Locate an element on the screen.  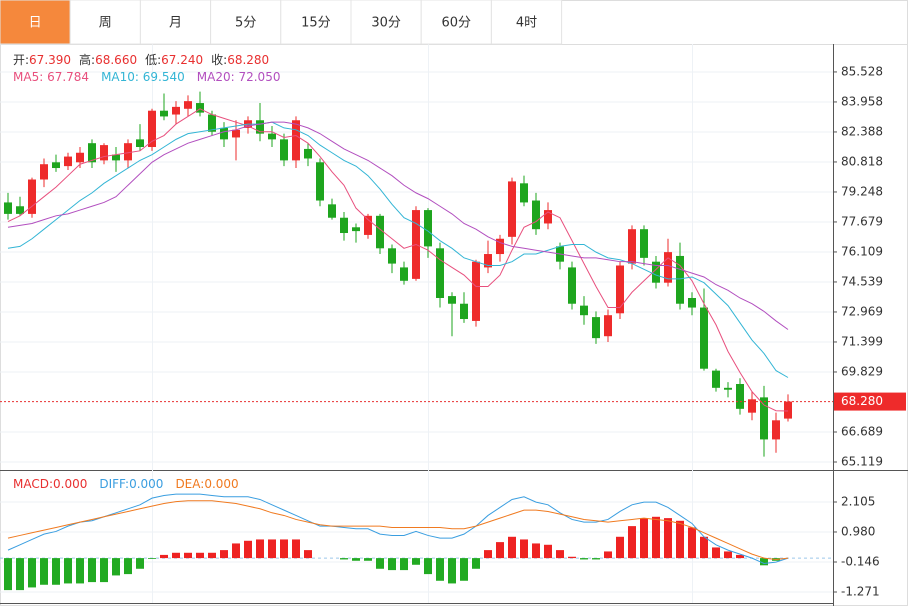
y-tick-label: -0.146 is located at coordinates (860, 561).